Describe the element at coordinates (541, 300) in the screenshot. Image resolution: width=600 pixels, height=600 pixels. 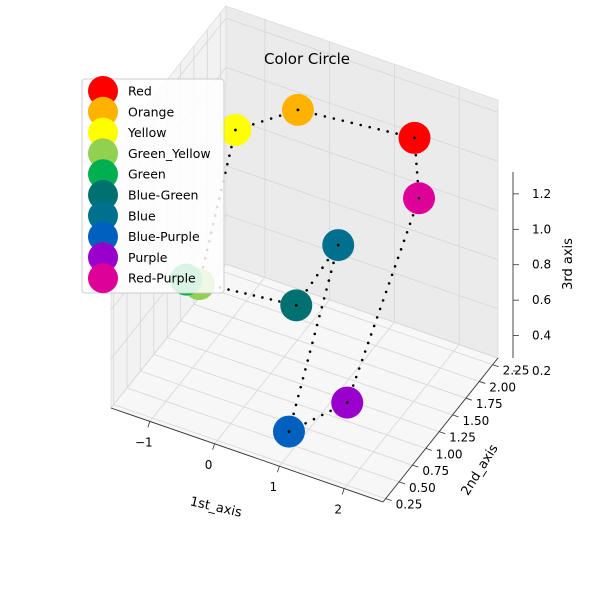
I see `z-tick-label: 0.6` at that location.